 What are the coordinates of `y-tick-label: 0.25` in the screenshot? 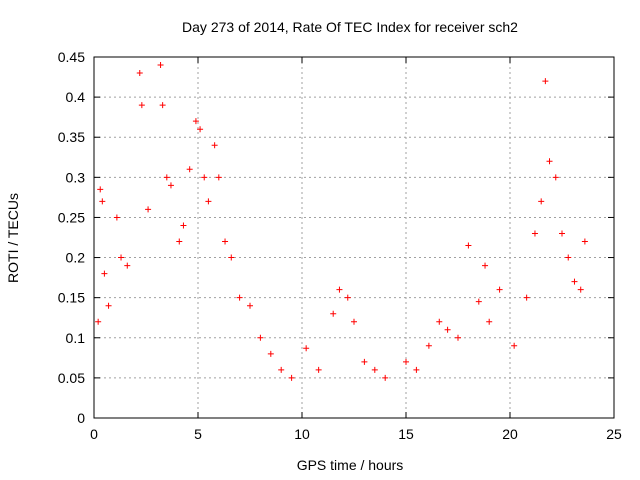 It's located at (71, 217).